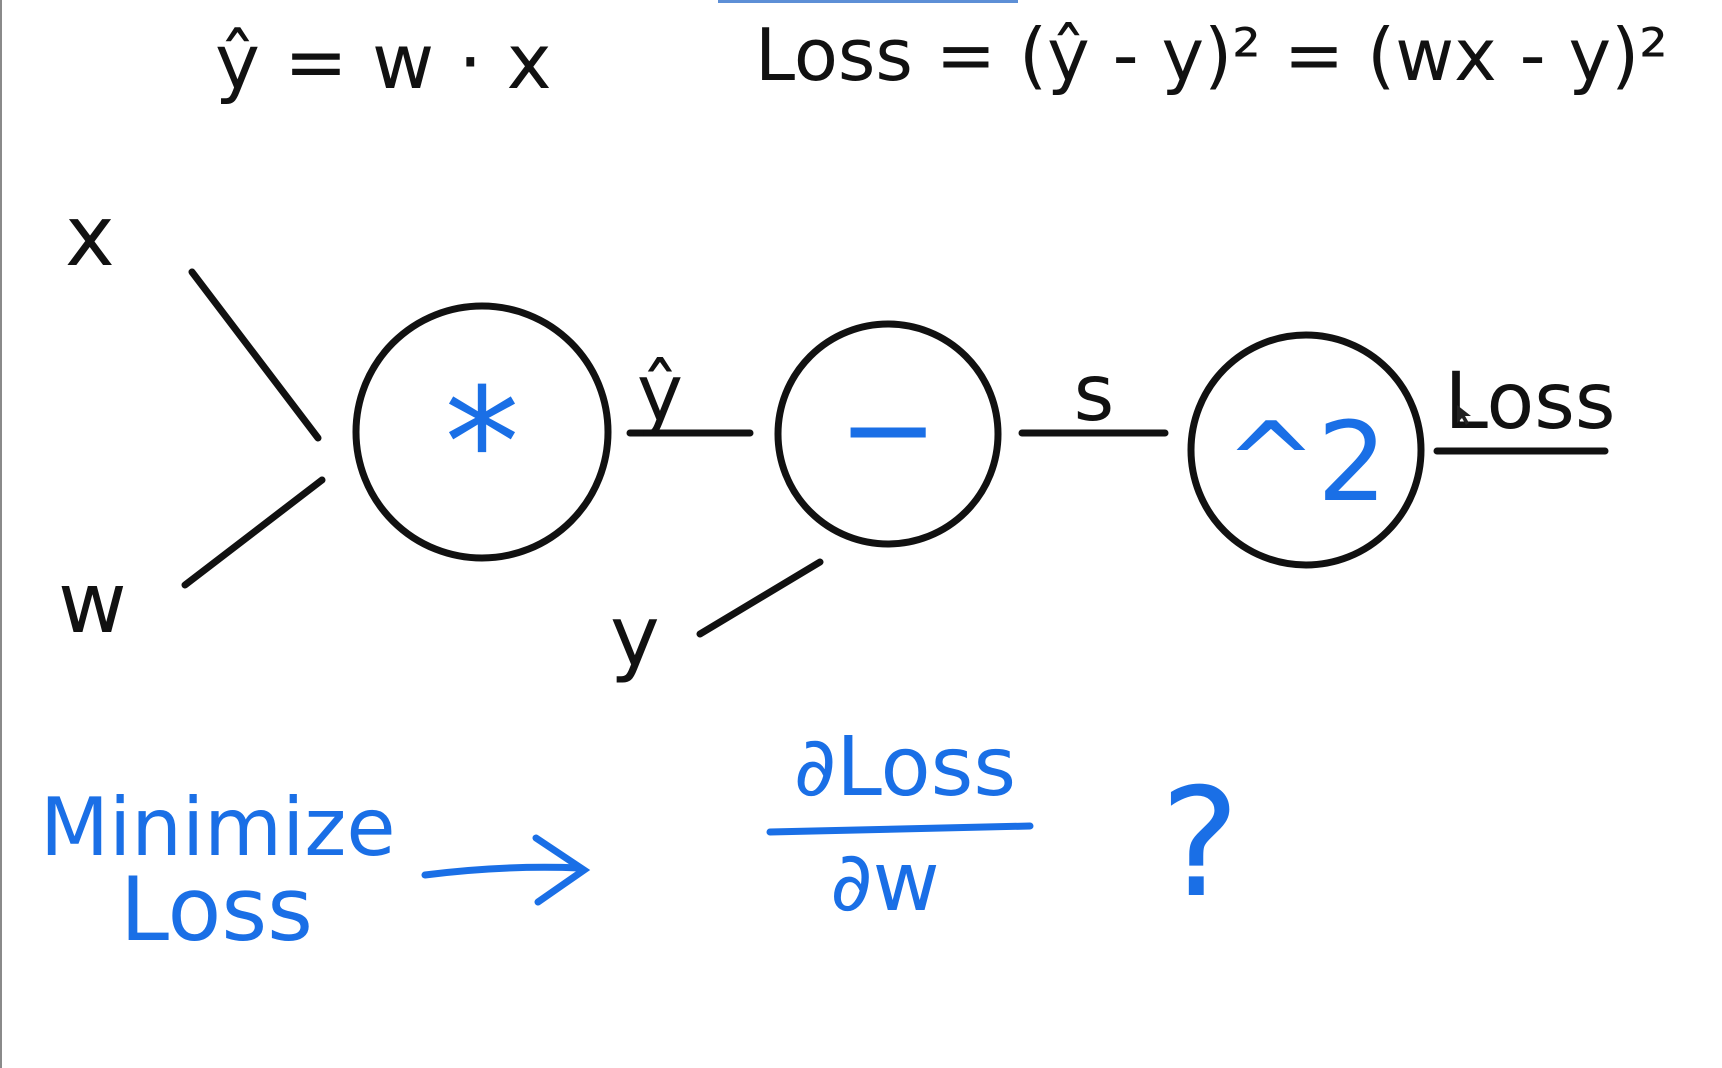 The height and width of the screenshot is (1068, 1722). I want to click on node-square-circle, so click(1306, 450).